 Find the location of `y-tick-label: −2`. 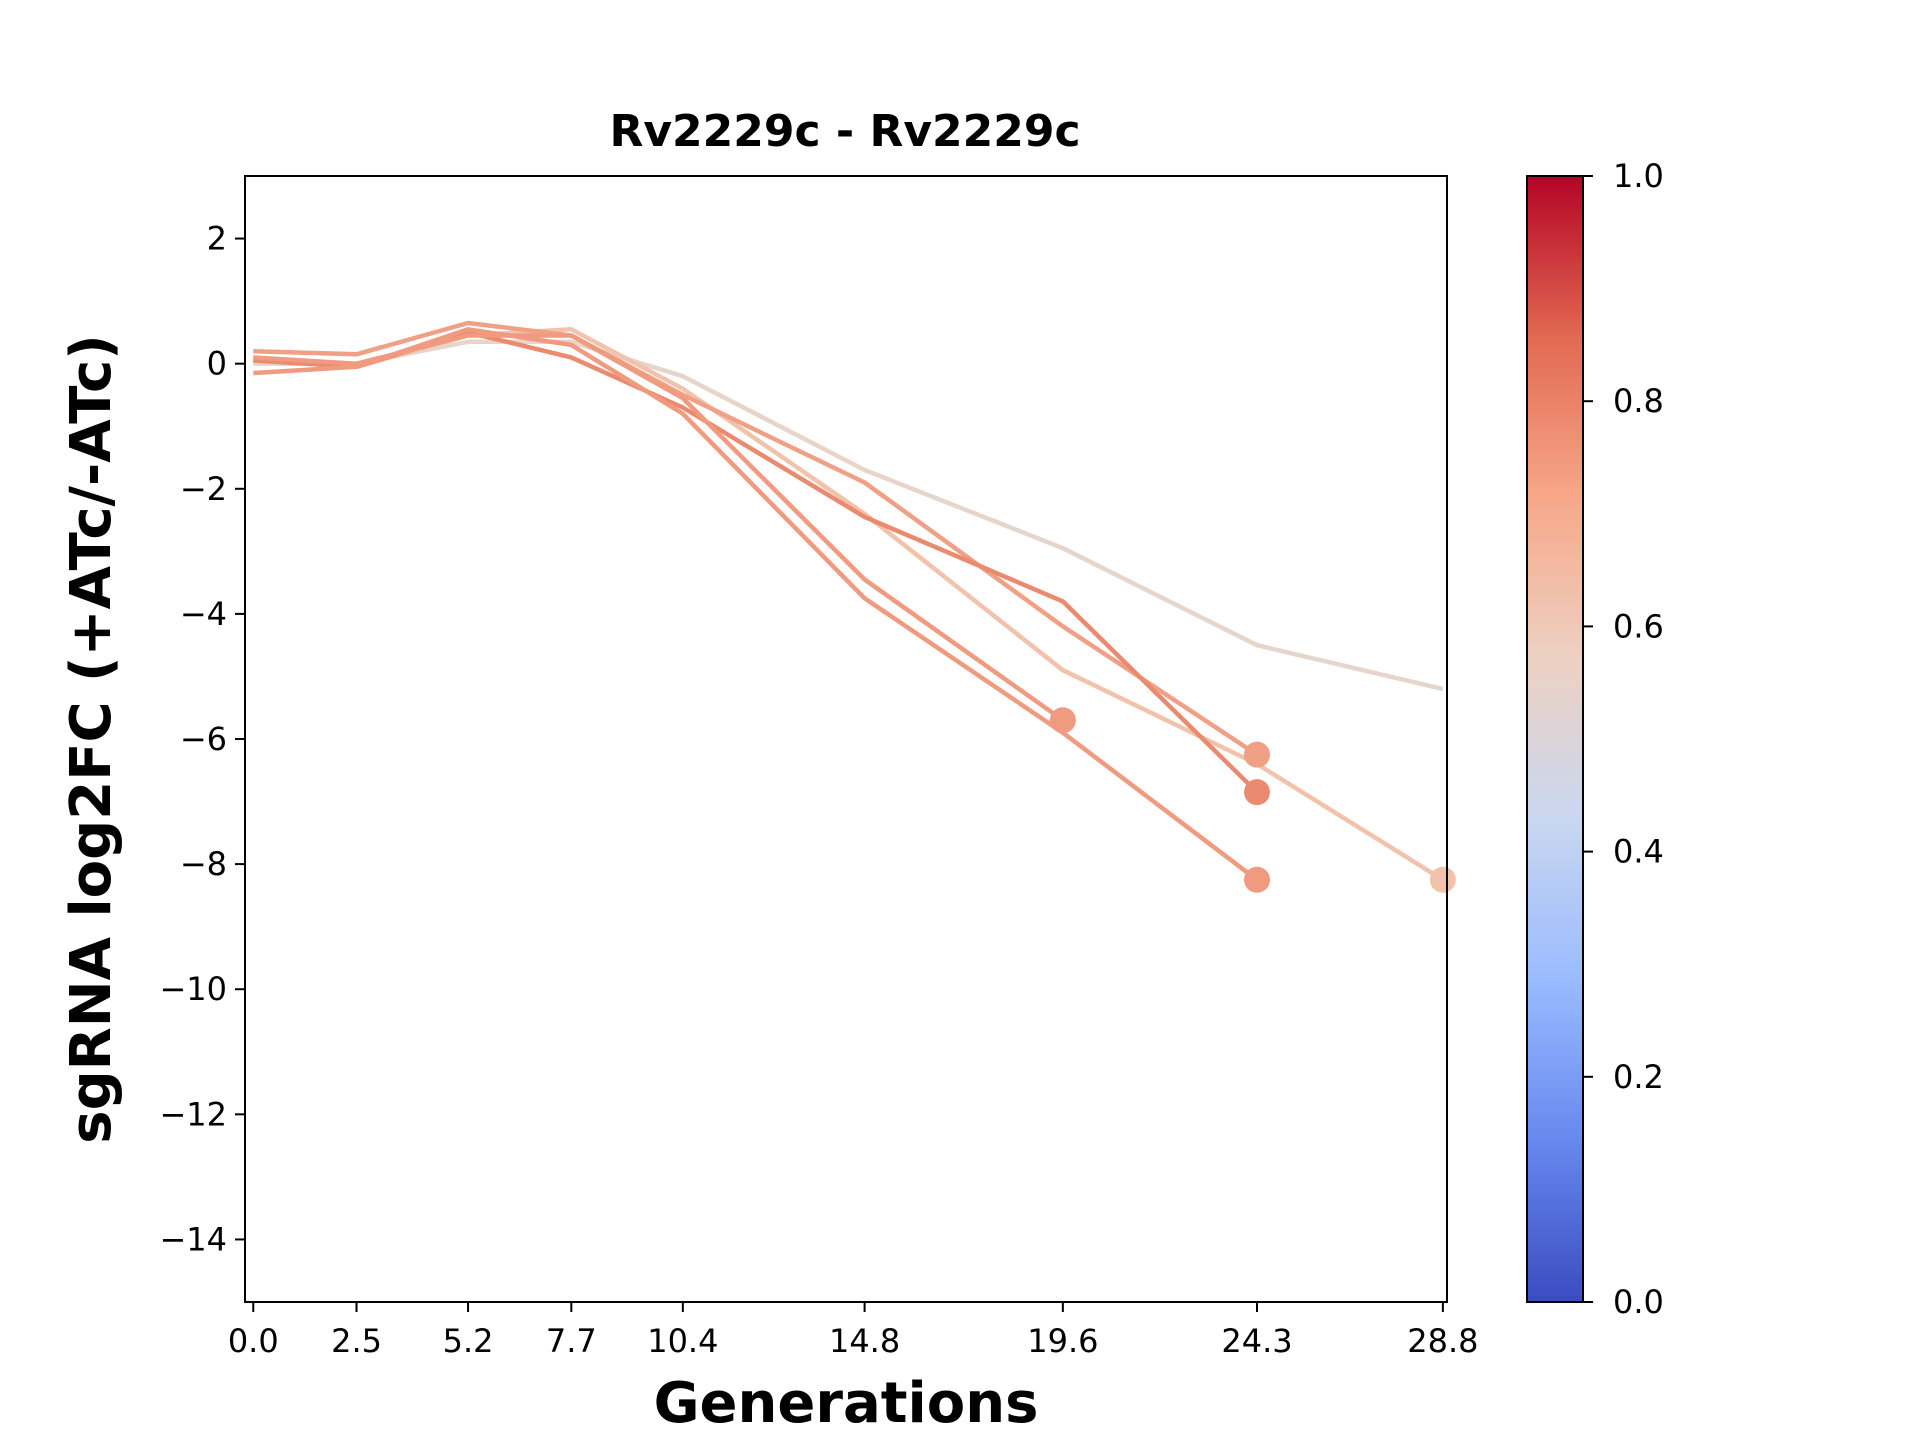

y-tick-label: −2 is located at coordinates (203, 489).